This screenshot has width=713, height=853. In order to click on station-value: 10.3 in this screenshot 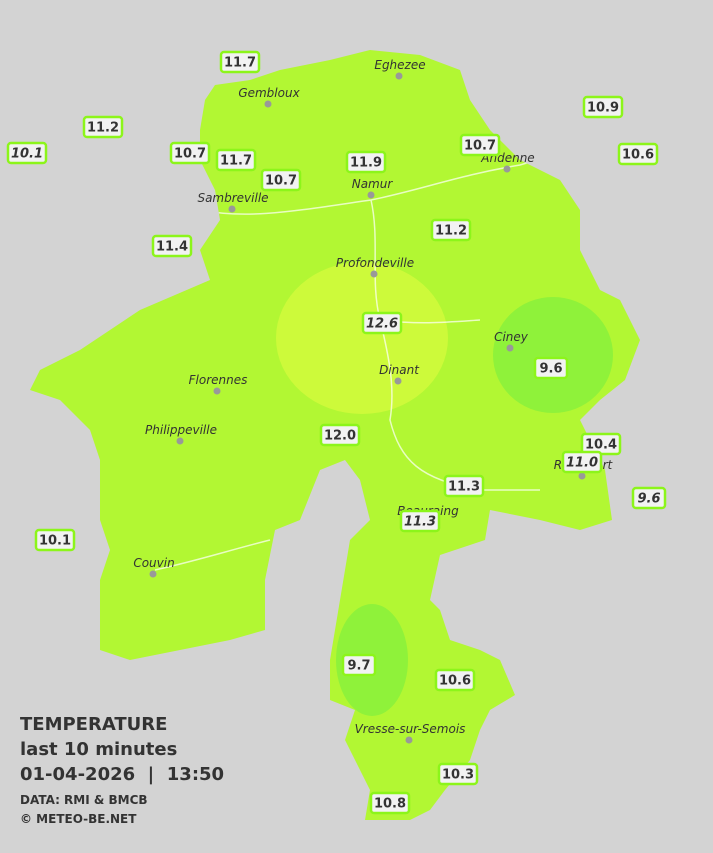, I will do `click(458, 775)`.